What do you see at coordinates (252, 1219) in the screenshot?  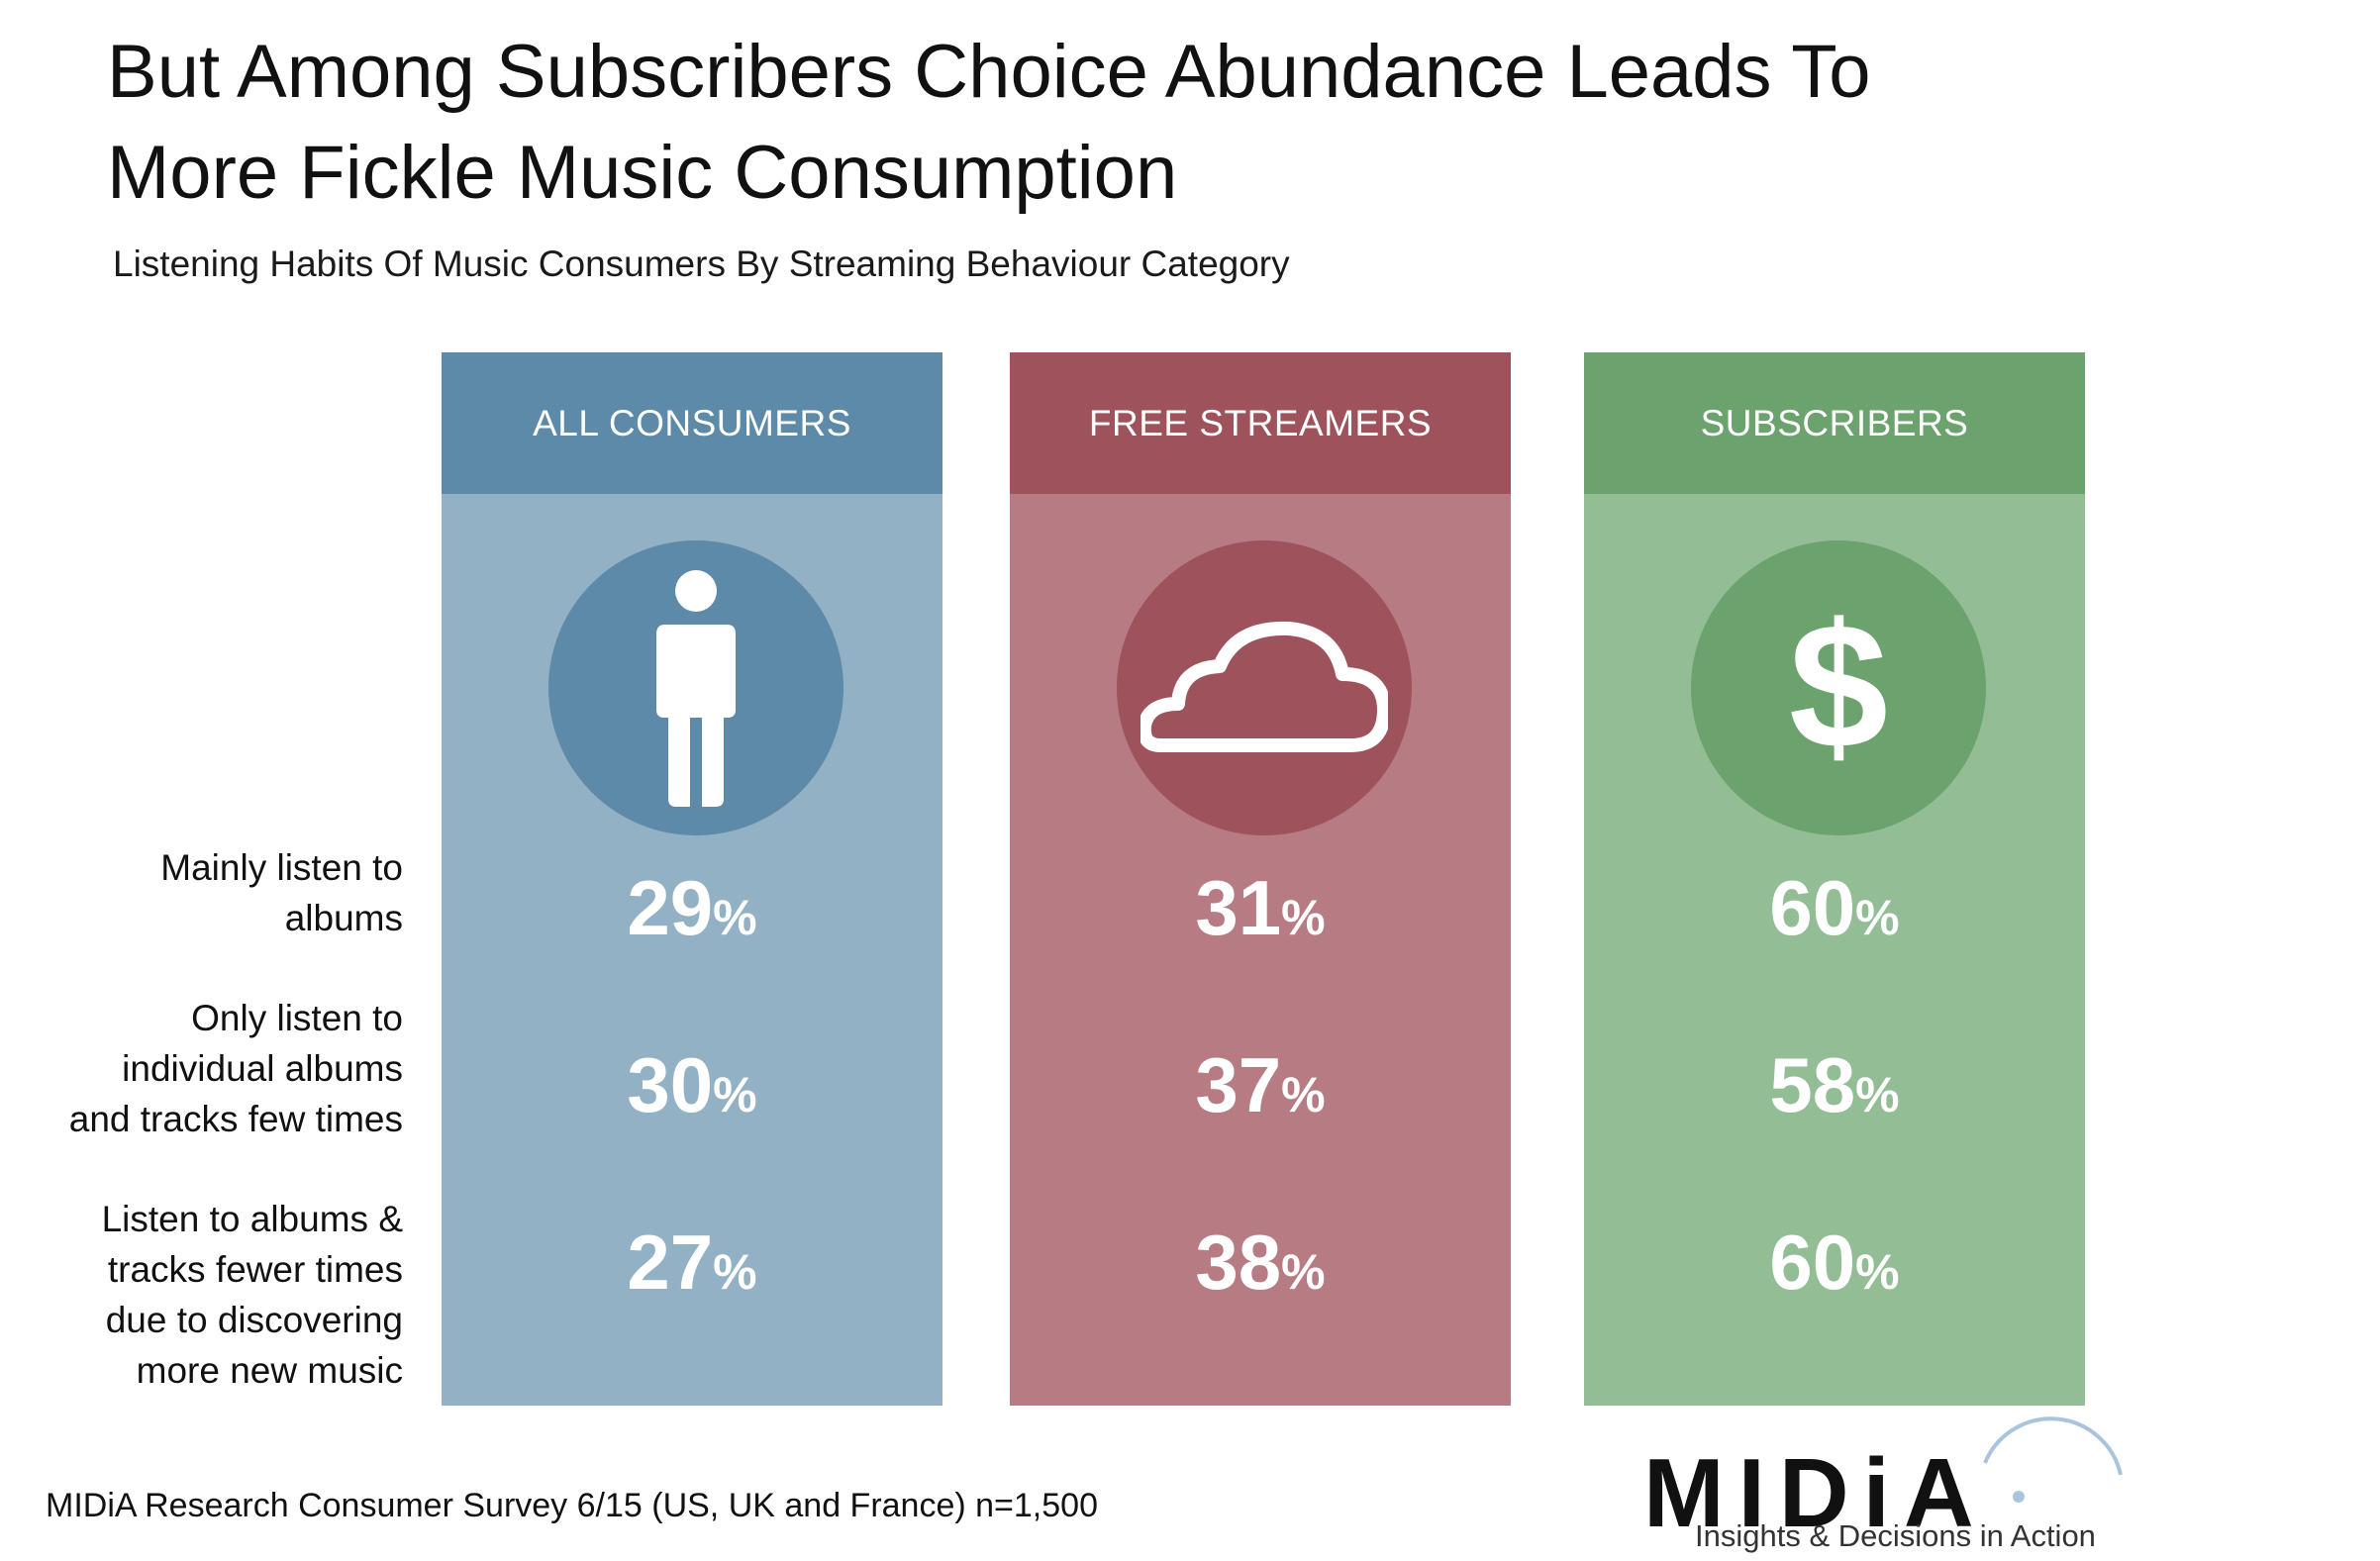 I see `row-label-line: Listen to albums &` at bounding box center [252, 1219].